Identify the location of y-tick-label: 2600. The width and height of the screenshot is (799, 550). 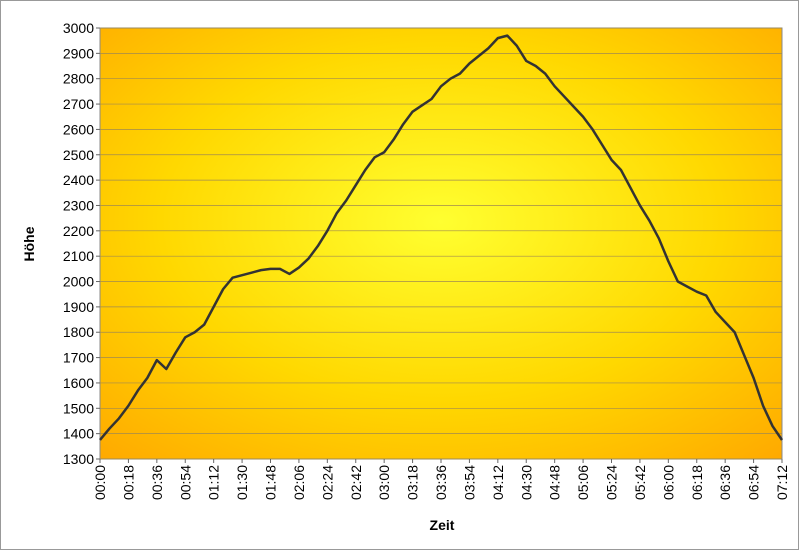
(78, 129).